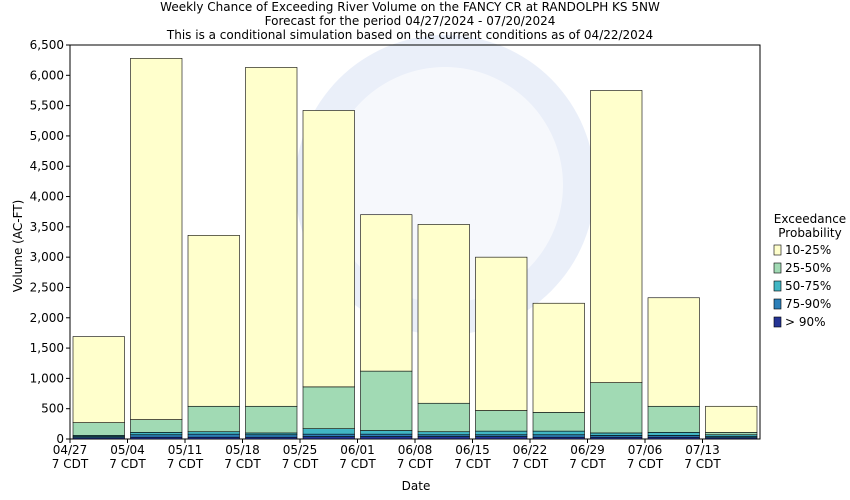 Image resolution: width=850 pixels, height=500 pixels. I want to click on y-tick-label: 6,000, so click(47, 75).